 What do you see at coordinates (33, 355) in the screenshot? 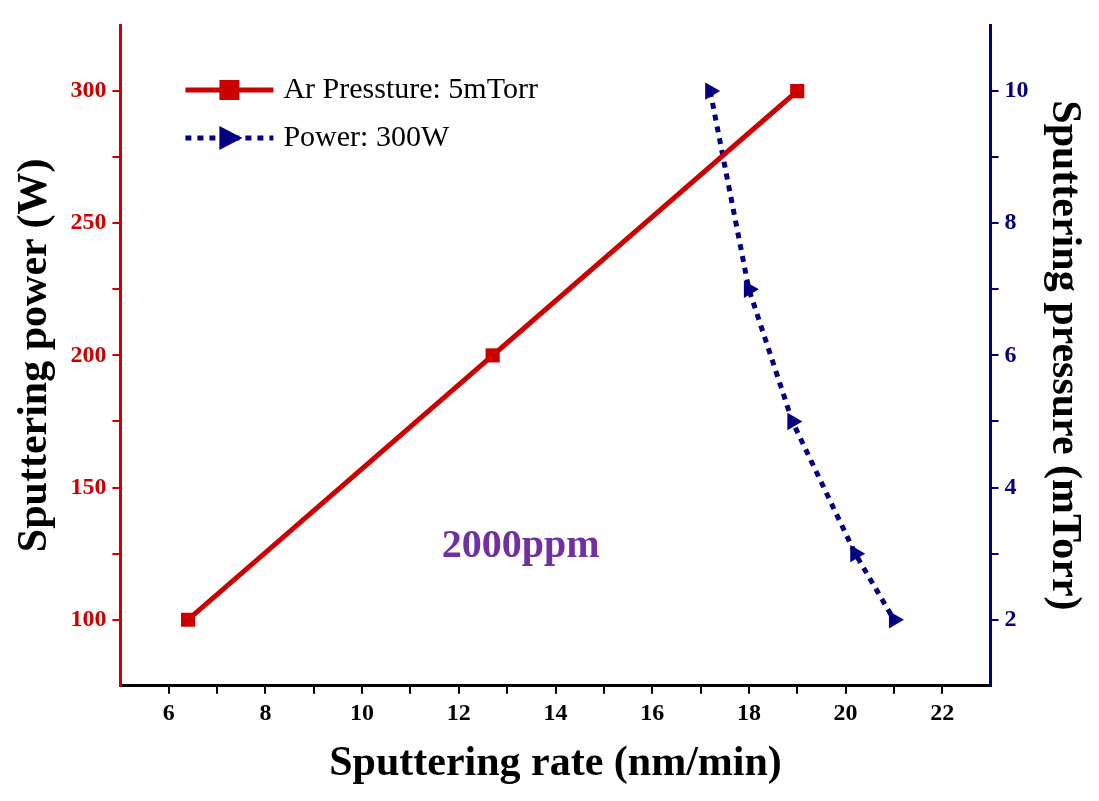
I see `y-axis-title: Sputtering power (W)` at bounding box center [33, 355].